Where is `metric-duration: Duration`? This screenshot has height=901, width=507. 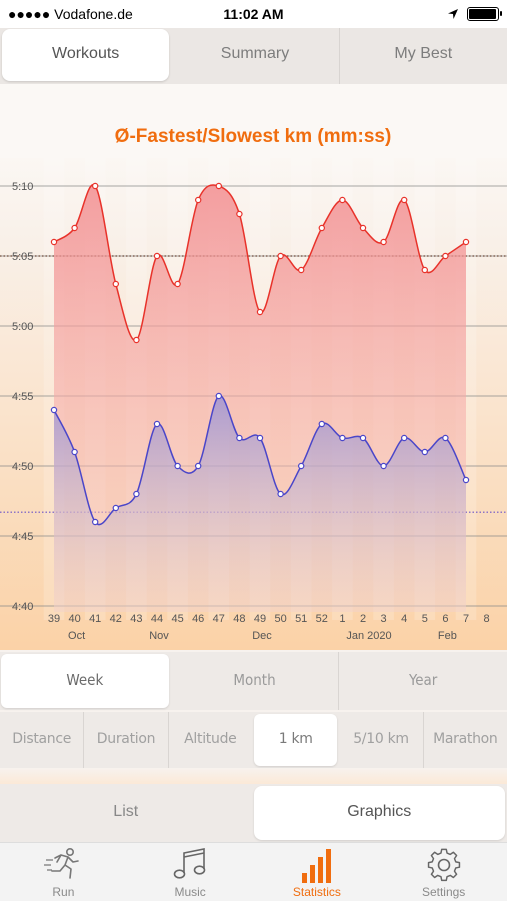 metric-duration: Duration is located at coordinates (125, 740).